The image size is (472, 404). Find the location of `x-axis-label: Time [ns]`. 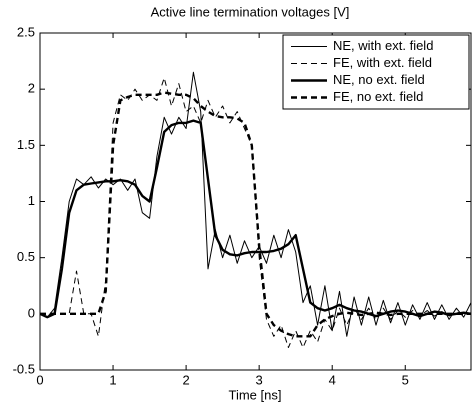

x-axis-label: Time [ns] is located at coordinates (255, 394).